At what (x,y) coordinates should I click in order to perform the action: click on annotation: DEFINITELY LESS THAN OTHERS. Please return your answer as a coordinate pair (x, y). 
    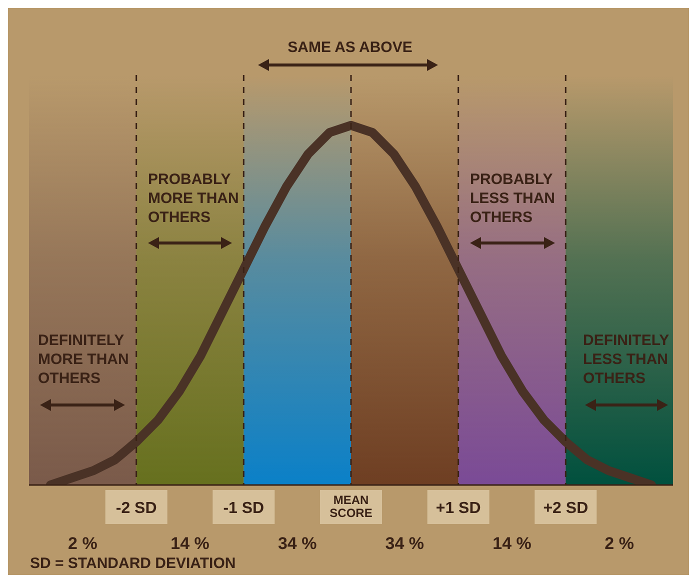
    Looking at the image, I should click on (626, 359).